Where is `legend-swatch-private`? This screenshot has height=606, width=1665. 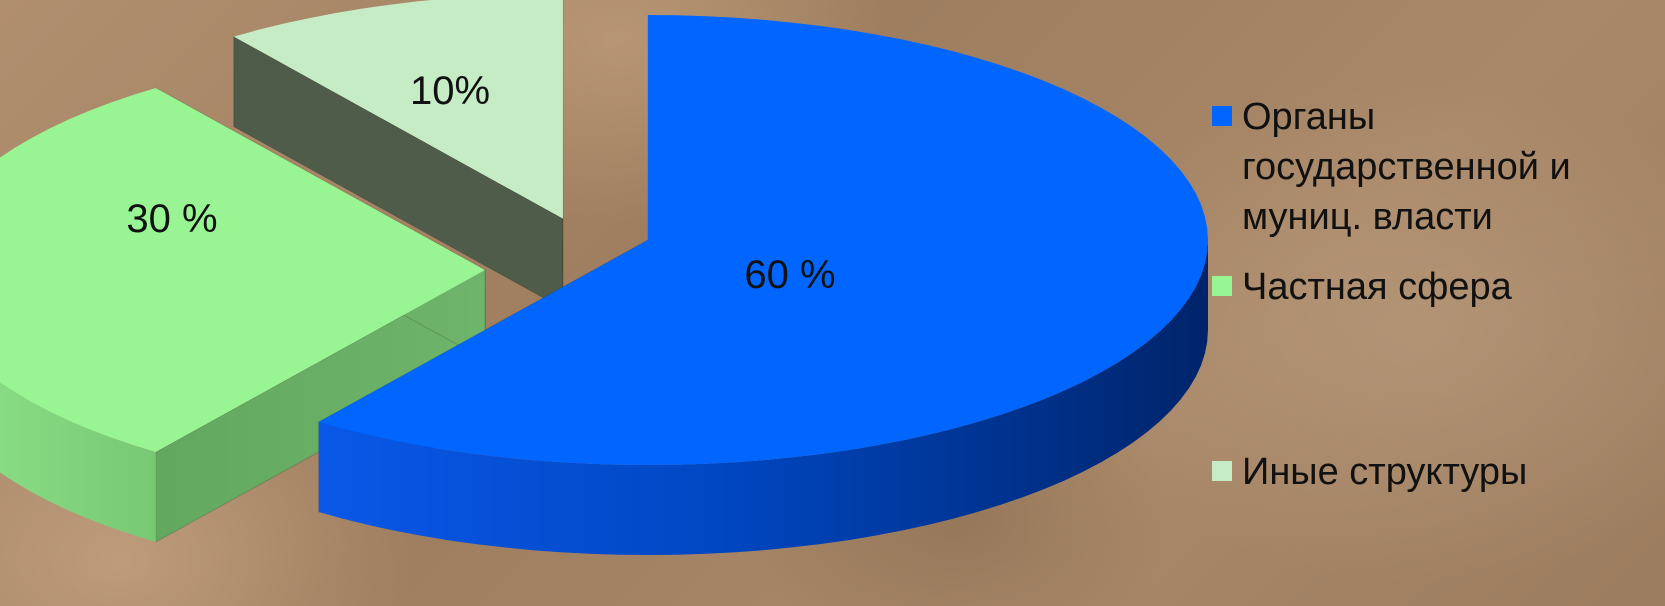 legend-swatch-private is located at coordinates (1222, 286).